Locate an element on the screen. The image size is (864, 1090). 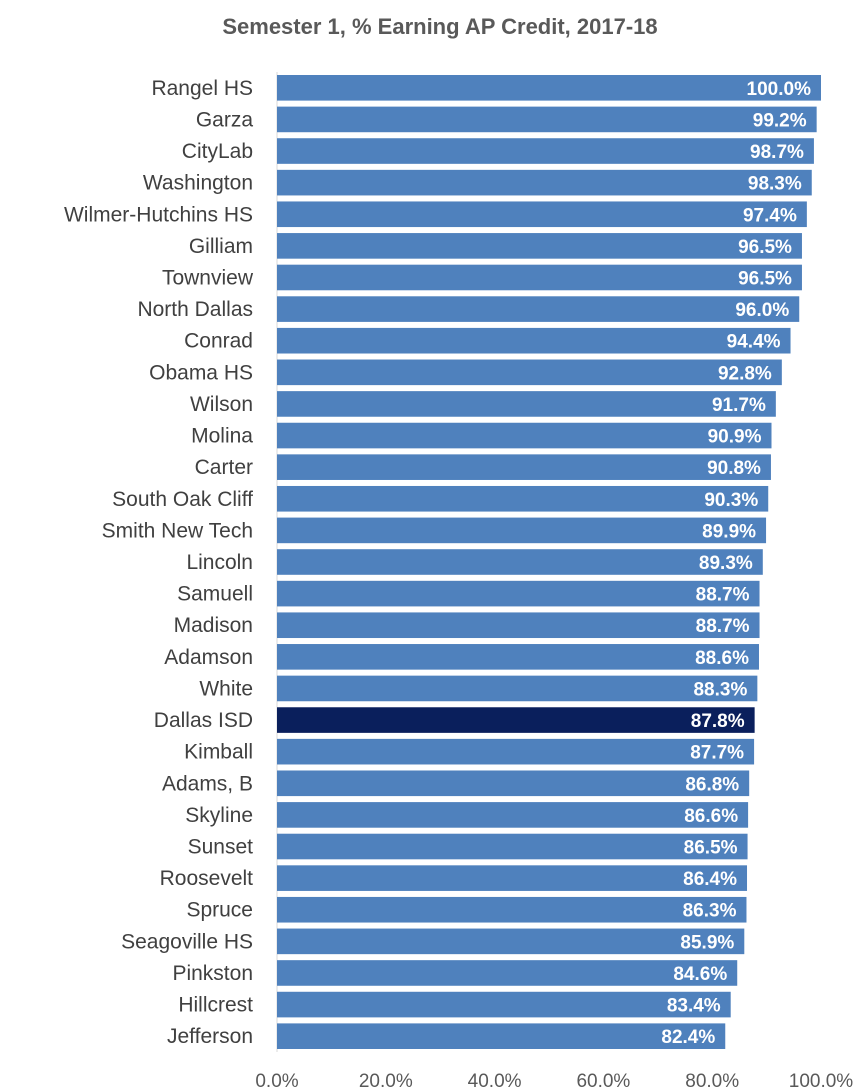
x-tick-label: 20.0% is located at coordinates (386, 1080).